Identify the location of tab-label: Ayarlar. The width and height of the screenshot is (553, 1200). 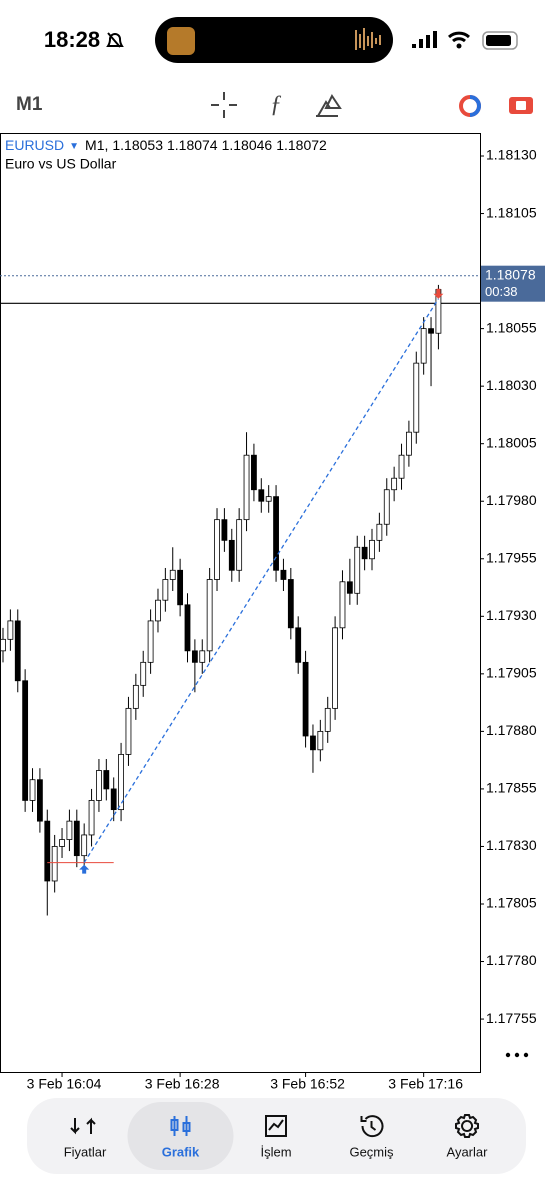
(468, 1151).